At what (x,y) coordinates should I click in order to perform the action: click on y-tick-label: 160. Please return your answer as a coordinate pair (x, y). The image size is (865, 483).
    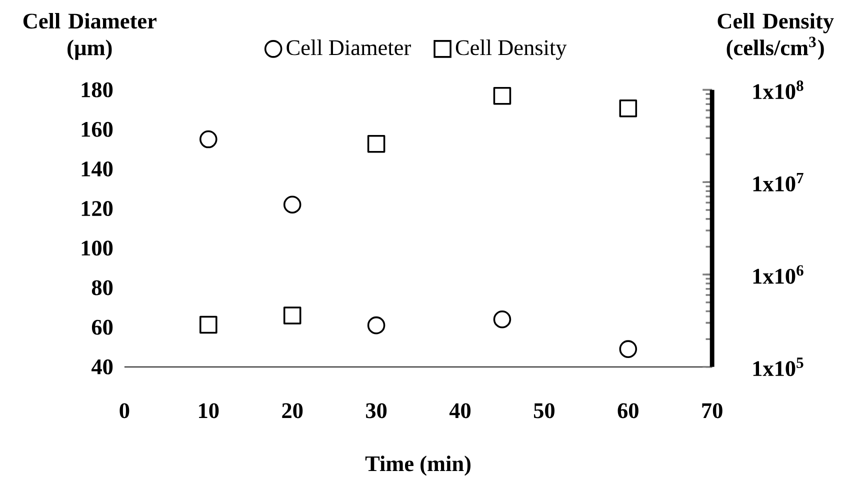
    Looking at the image, I should click on (97, 129).